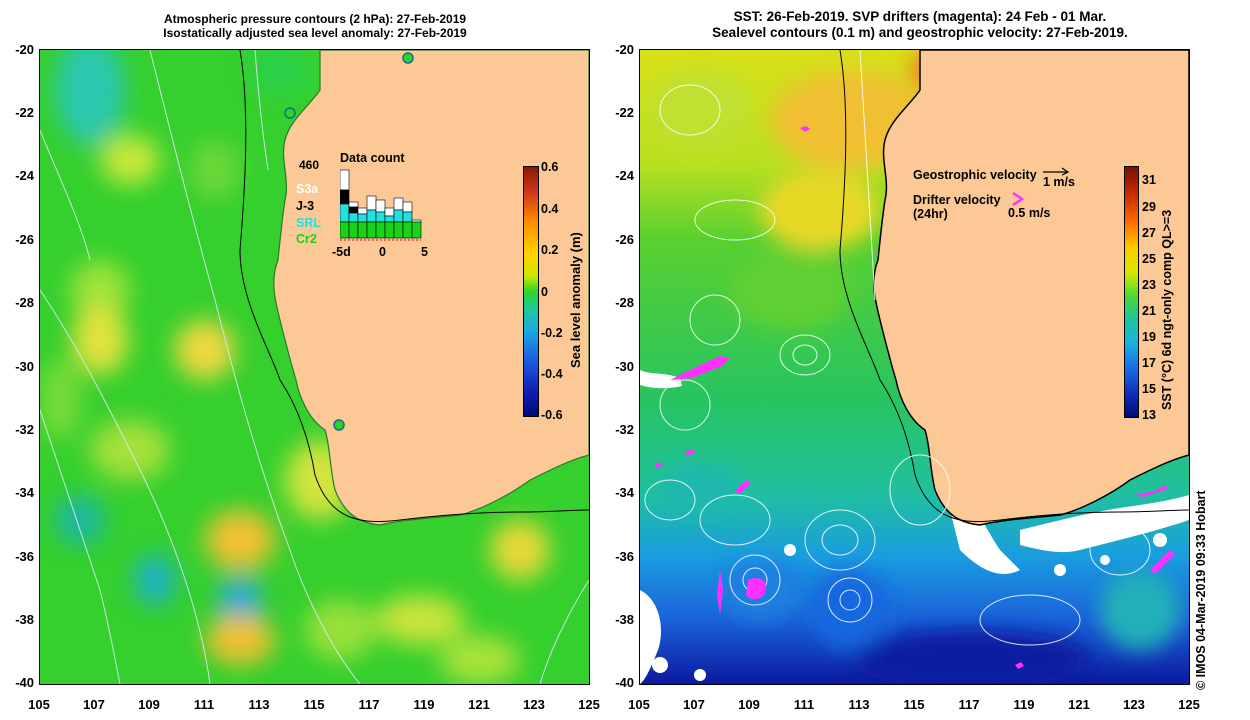  I want to click on geostrophic-arrow-icon, so click(1056, 171).